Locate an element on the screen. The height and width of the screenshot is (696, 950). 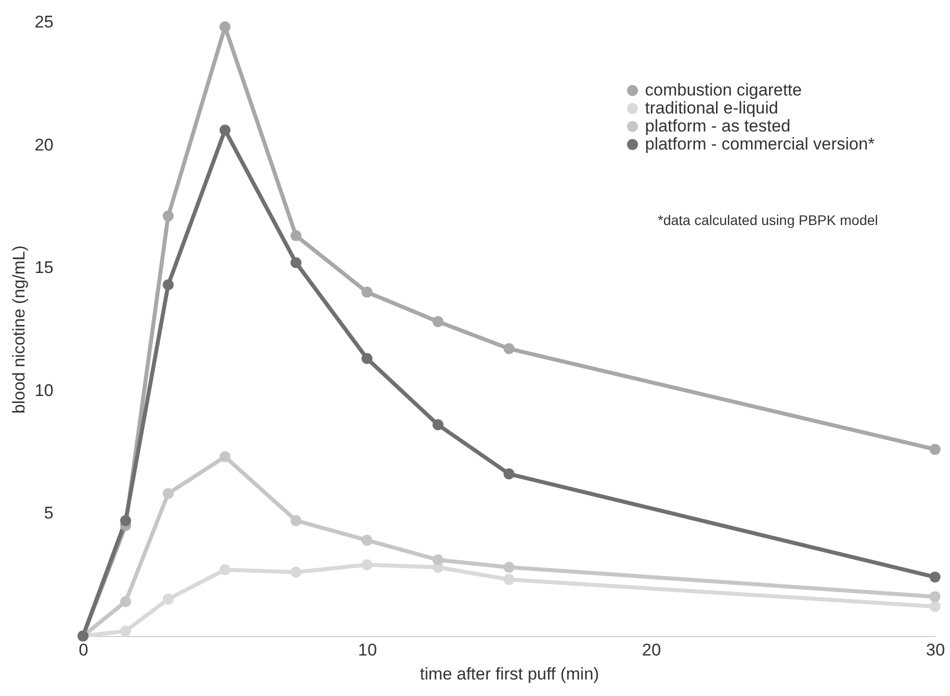
x-axis-title: time after first puff (min) is located at coordinates (510, 674).